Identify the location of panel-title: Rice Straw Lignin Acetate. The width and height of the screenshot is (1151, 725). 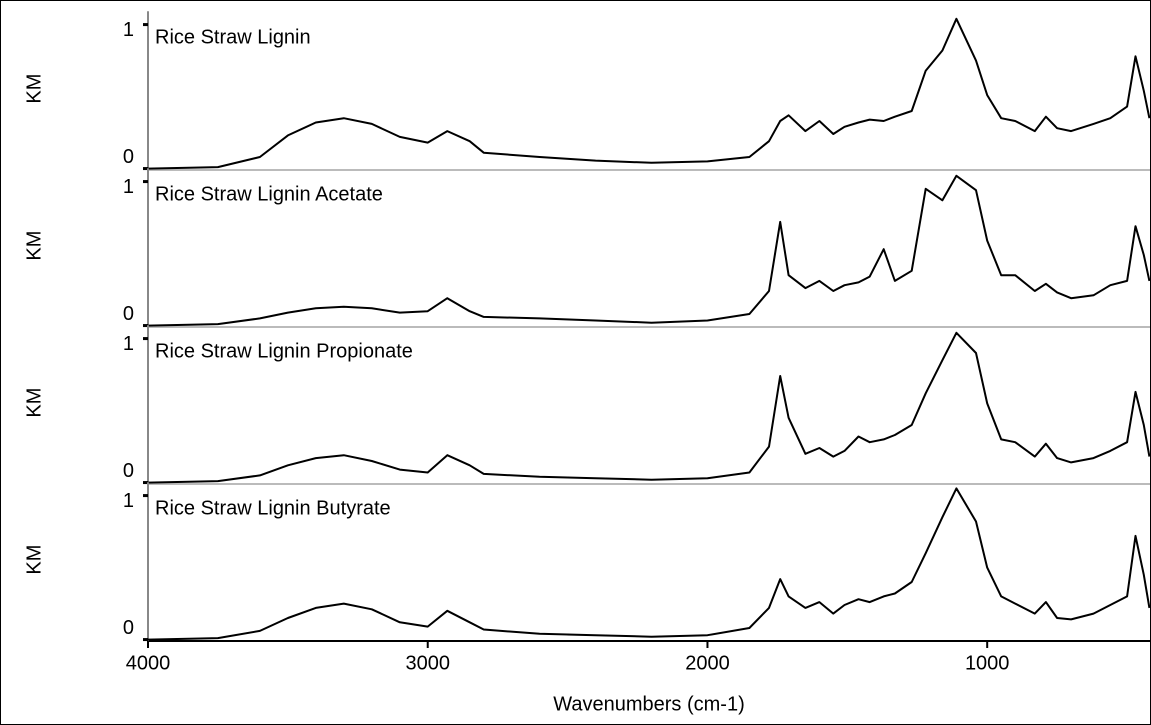
(269, 194).